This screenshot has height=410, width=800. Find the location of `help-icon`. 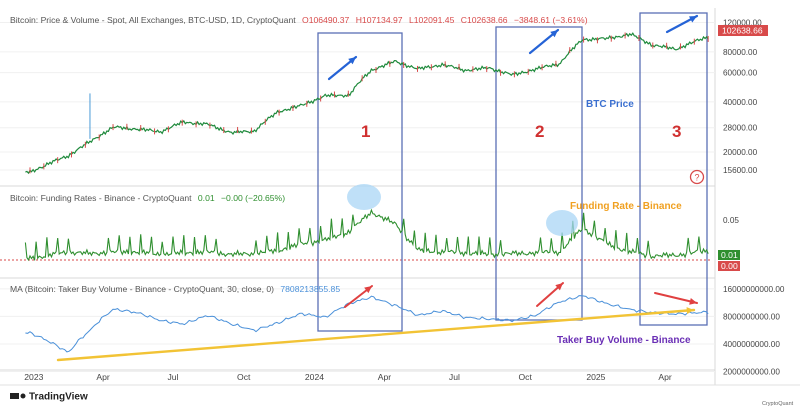

help-icon is located at coordinates (697, 177).